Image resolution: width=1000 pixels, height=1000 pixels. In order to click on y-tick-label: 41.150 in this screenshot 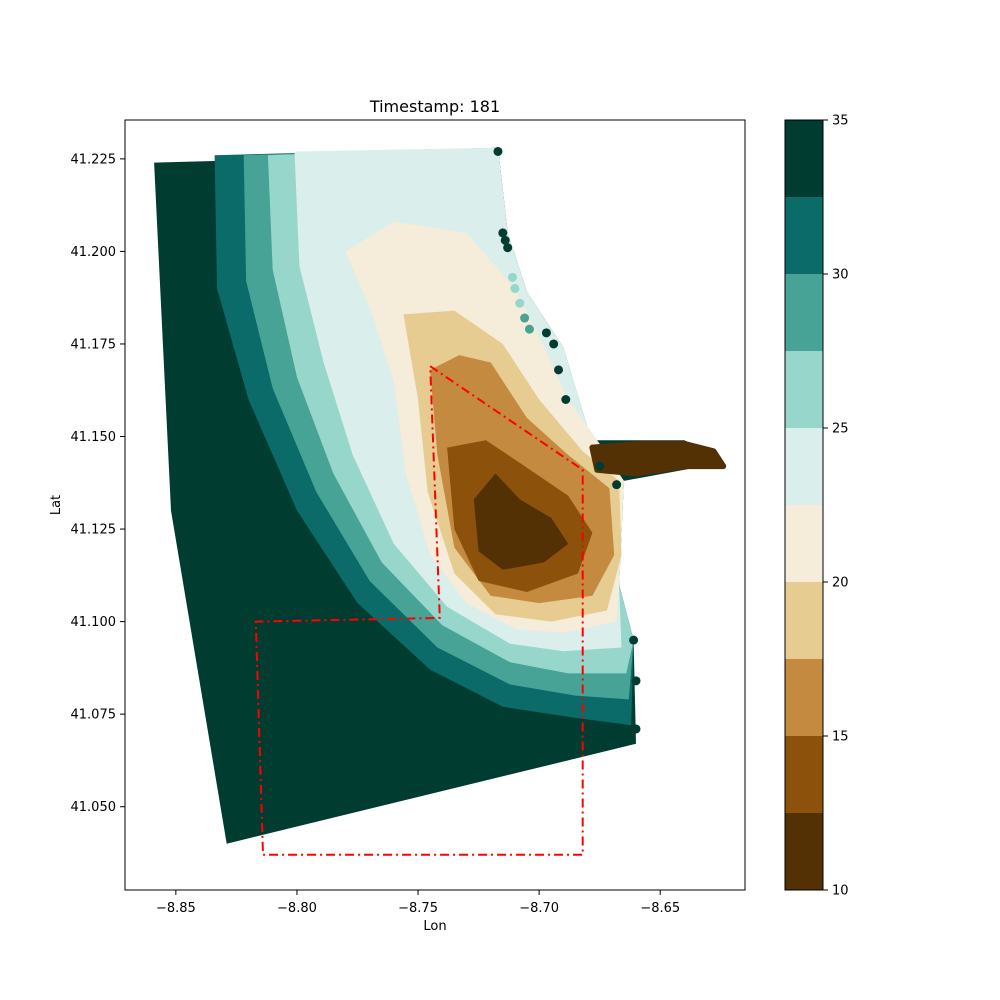, I will do `click(94, 437)`.